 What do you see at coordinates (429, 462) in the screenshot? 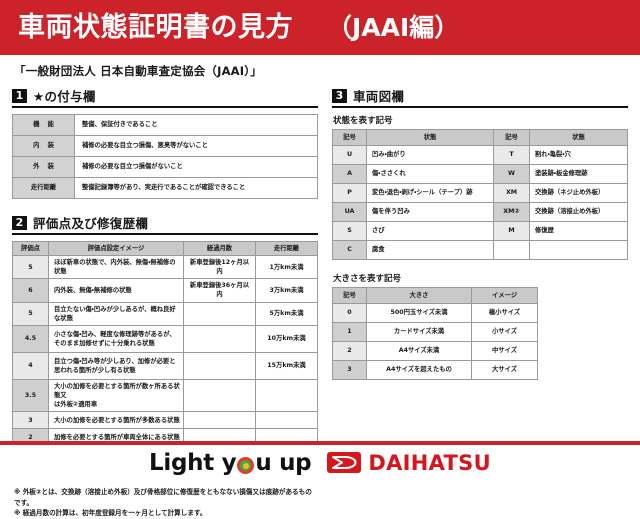
I see `daihatsu-wordmark: DAIHATSU` at bounding box center [429, 462].